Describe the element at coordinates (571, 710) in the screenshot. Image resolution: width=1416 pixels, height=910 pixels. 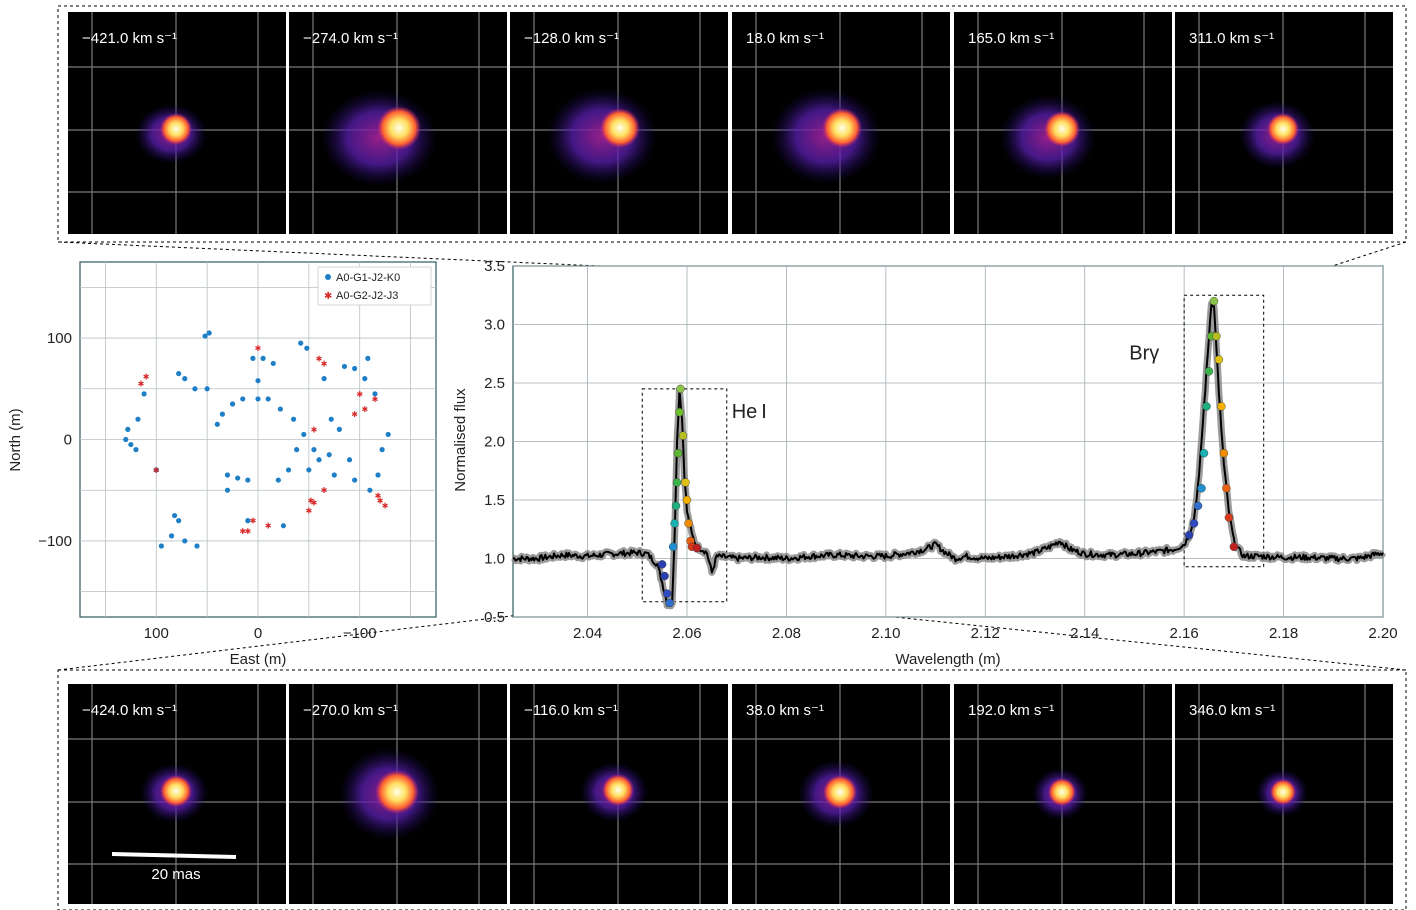
I see `velocity-label: −116.0 km s⁻¹` at that location.